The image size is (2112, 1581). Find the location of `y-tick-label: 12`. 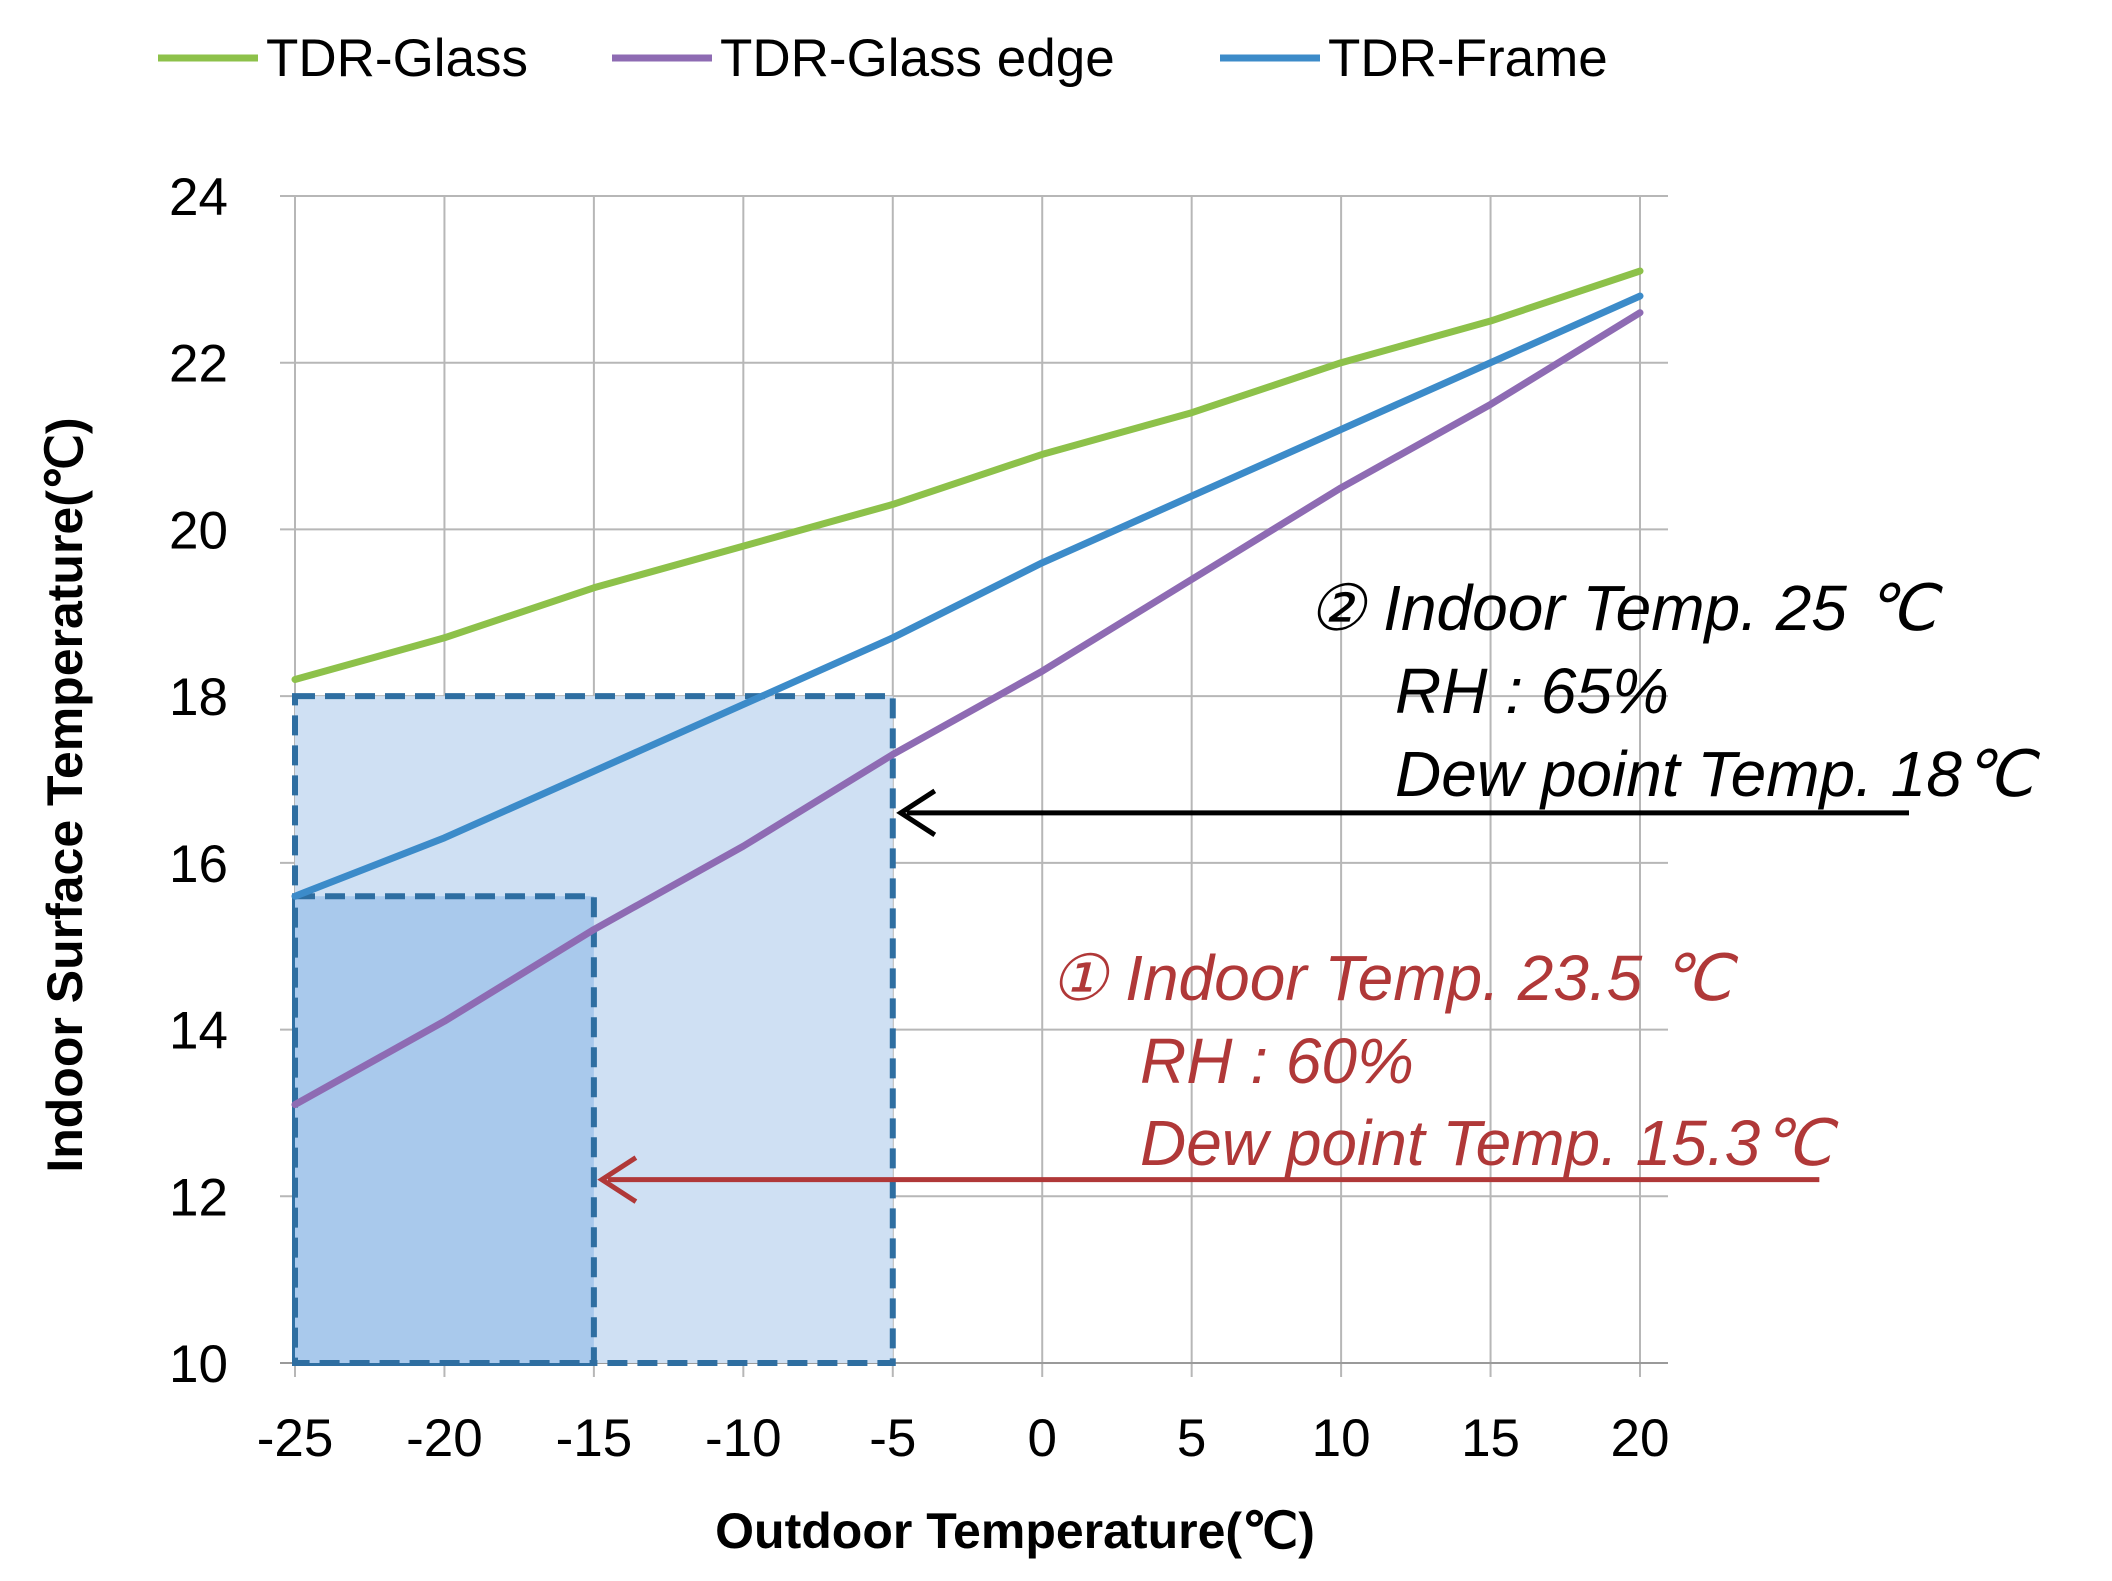

y-tick-label: 12 is located at coordinates (198, 1197).